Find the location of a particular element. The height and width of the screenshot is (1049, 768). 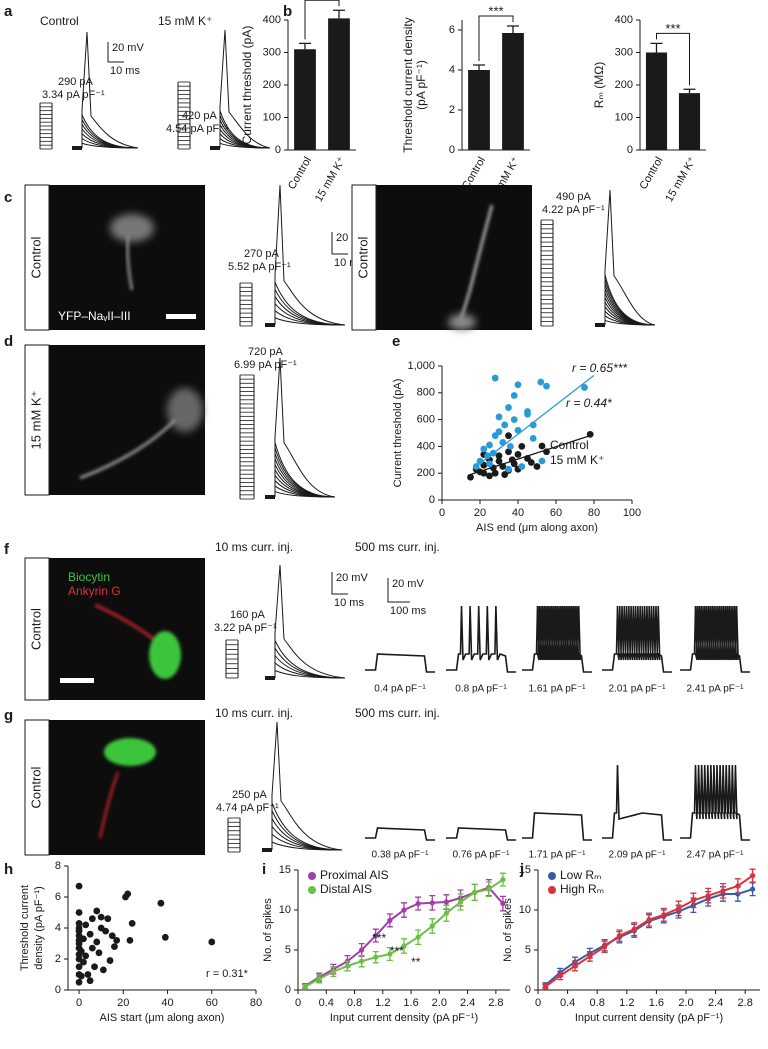

condition-label: Control is located at coordinates (59, 21).